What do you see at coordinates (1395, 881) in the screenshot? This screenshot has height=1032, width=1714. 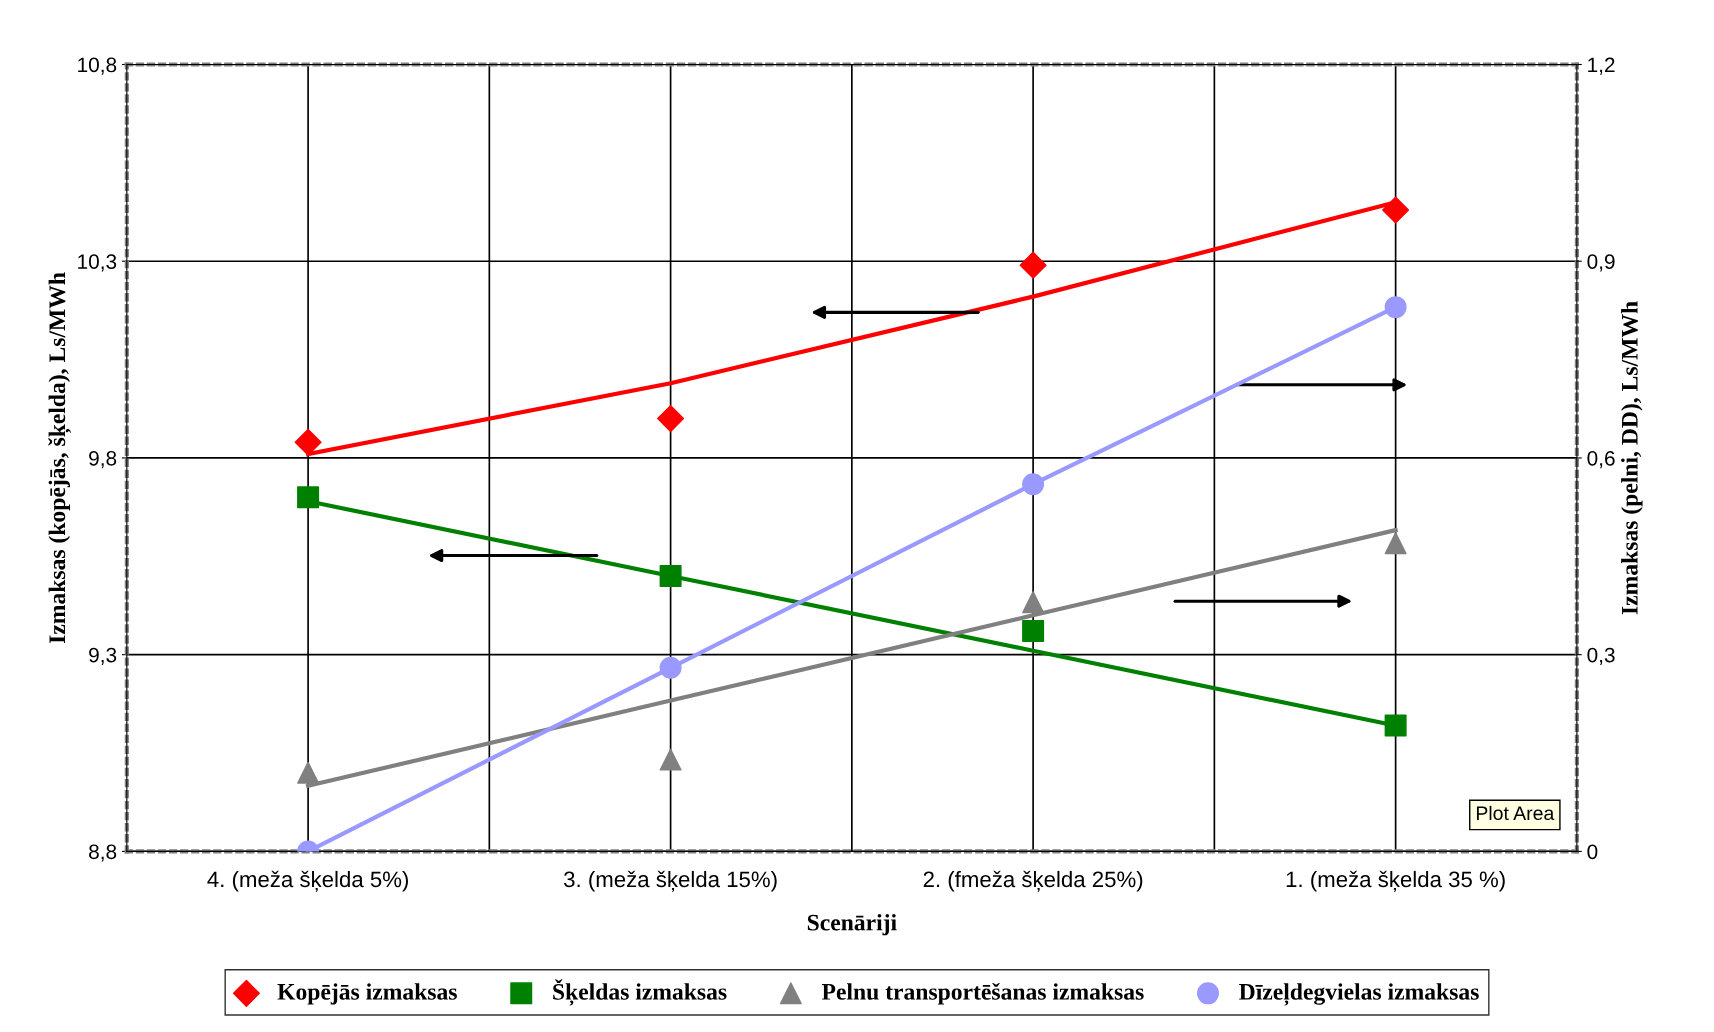 I see `x-tick-label: 1. (meža šķelda 35 %)` at bounding box center [1395, 881].